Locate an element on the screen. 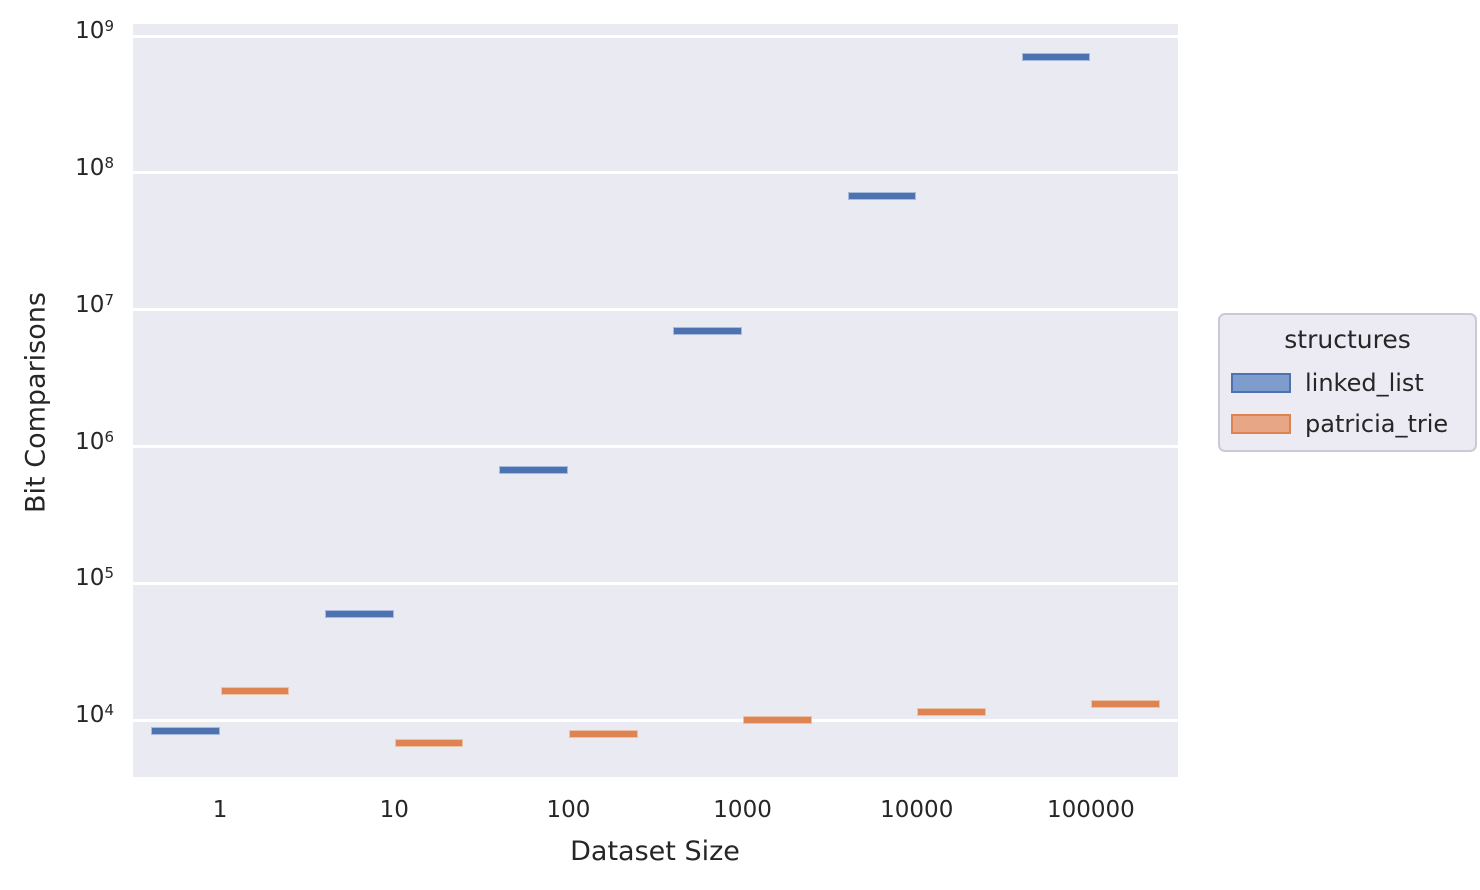 The height and width of the screenshot is (890, 1480). y-tick-label-1e6: 10⁶ is located at coordinates (94, 441).